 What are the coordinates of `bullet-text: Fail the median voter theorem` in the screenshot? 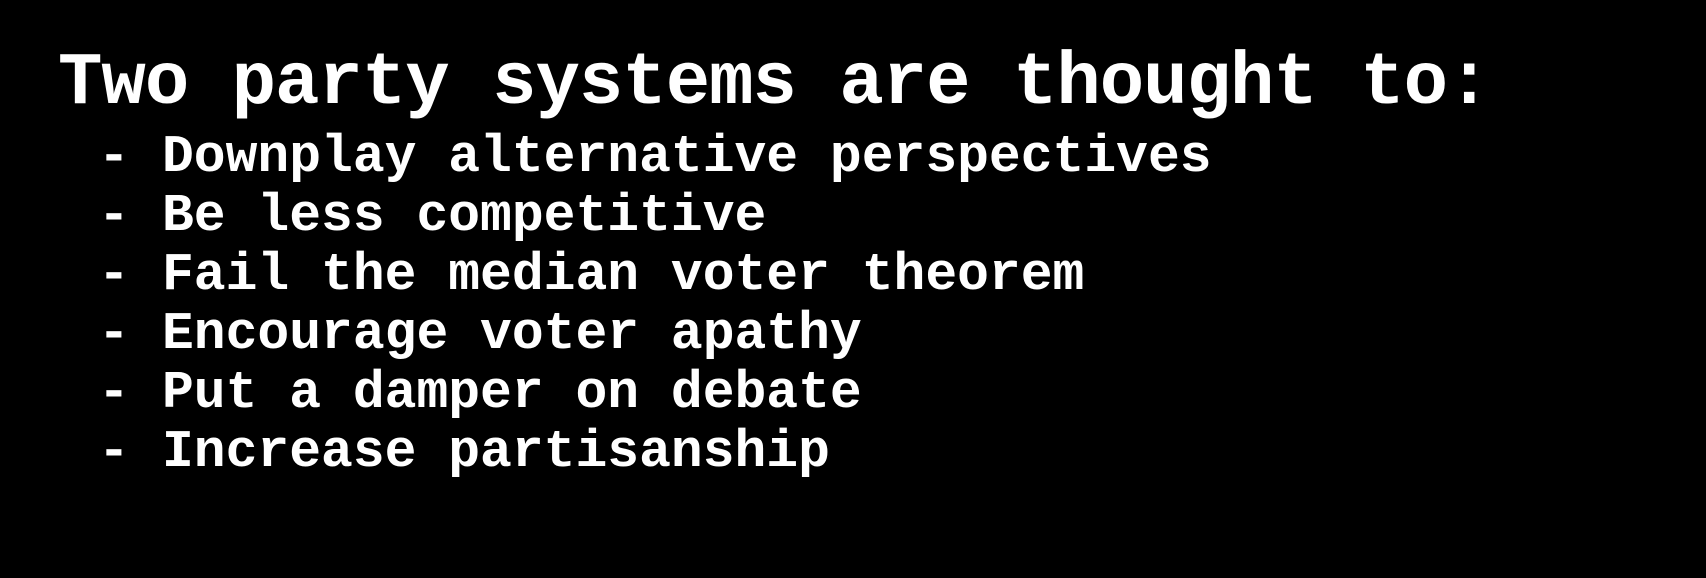 It's located at (623, 275).